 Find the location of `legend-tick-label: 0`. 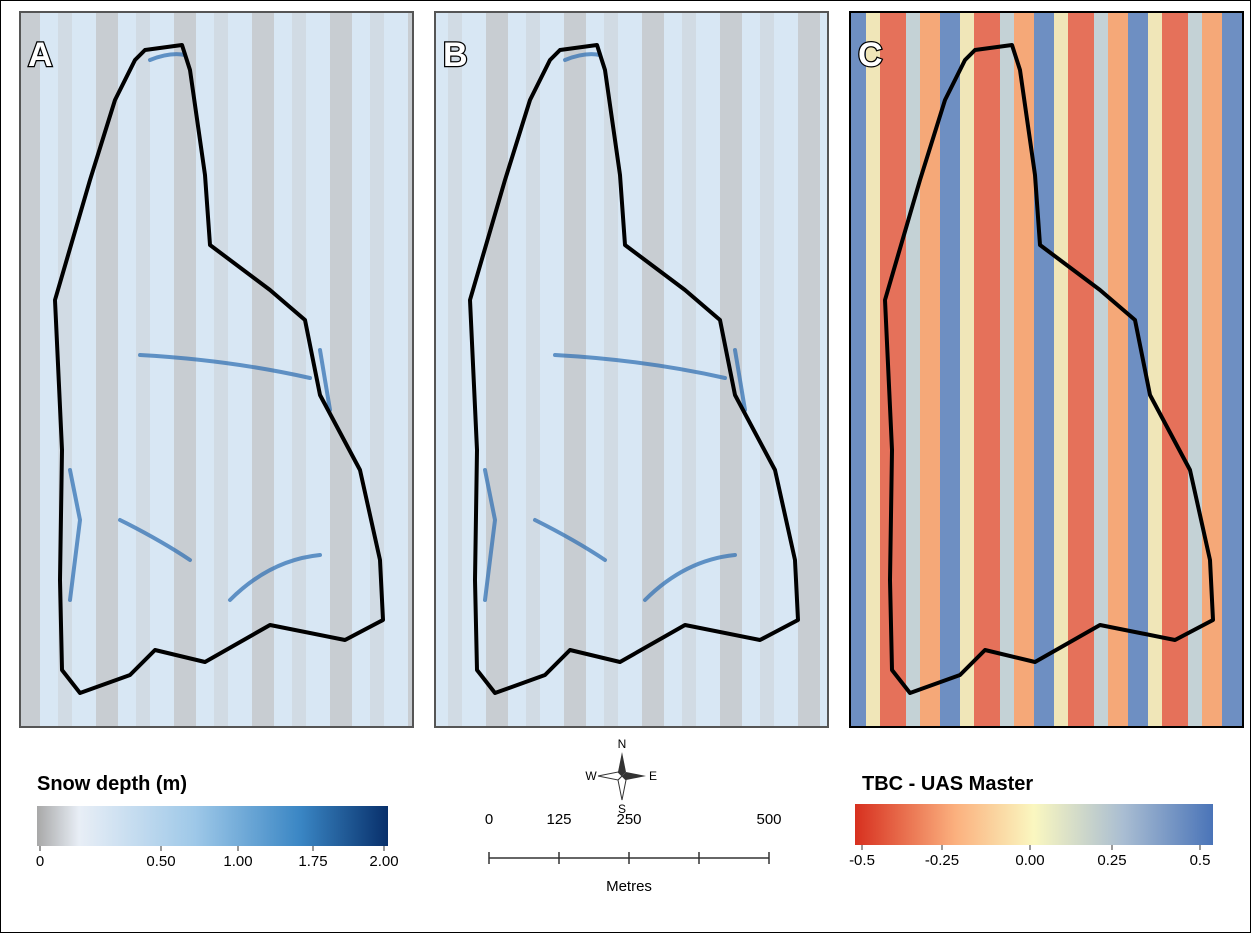

legend-tick-label: 0 is located at coordinates (40, 861).